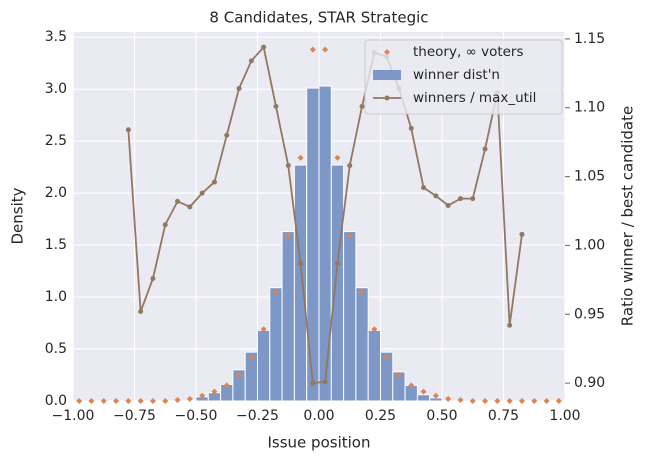 Image resolution: width=647 pixels, height=463 pixels. I want to click on x-tick-label: 0.75, so click(503, 416).